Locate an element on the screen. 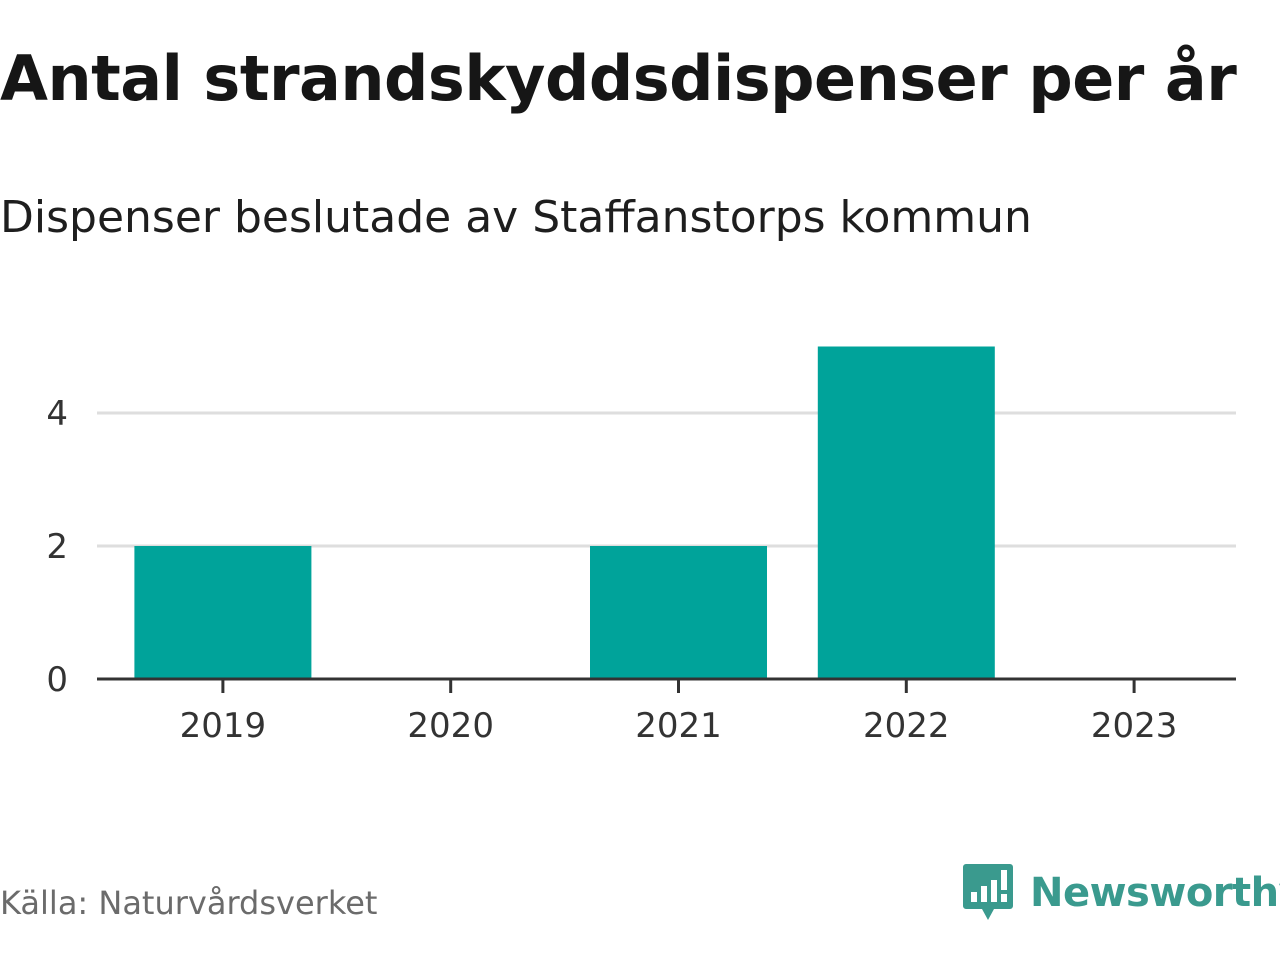  bar-2022 is located at coordinates (906, 512).